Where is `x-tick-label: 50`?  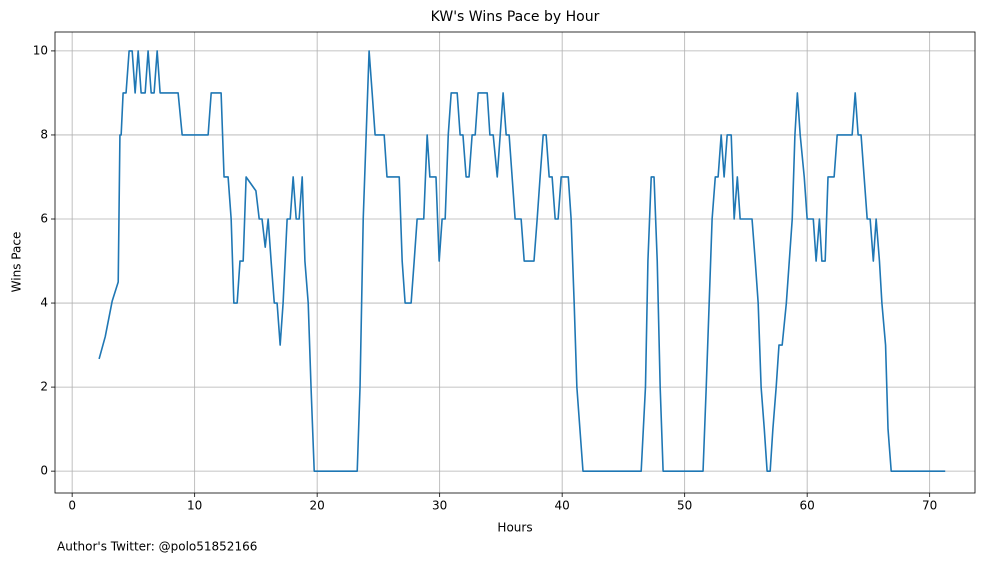 x-tick-label: 50 is located at coordinates (684, 506).